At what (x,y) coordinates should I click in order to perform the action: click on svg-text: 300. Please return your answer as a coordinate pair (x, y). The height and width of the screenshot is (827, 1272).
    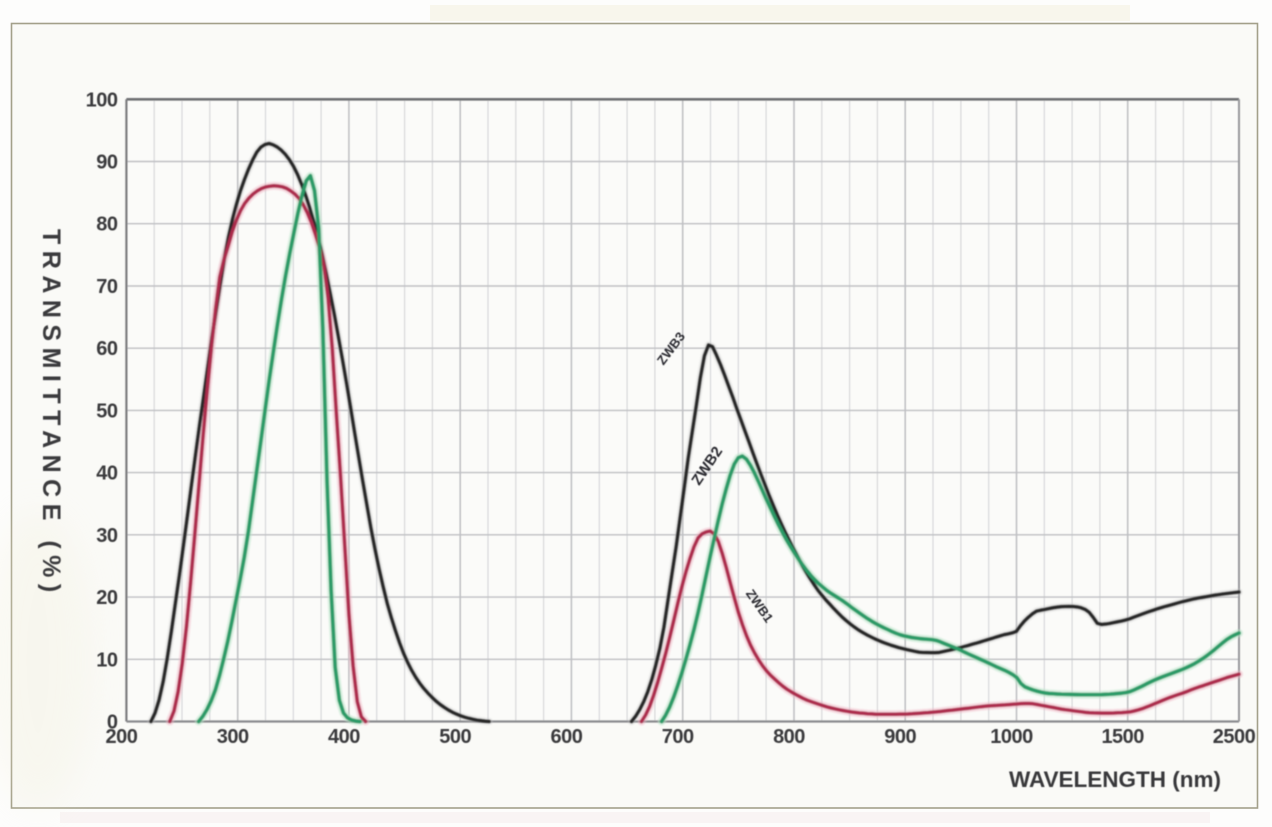
    Looking at the image, I should click on (233, 737).